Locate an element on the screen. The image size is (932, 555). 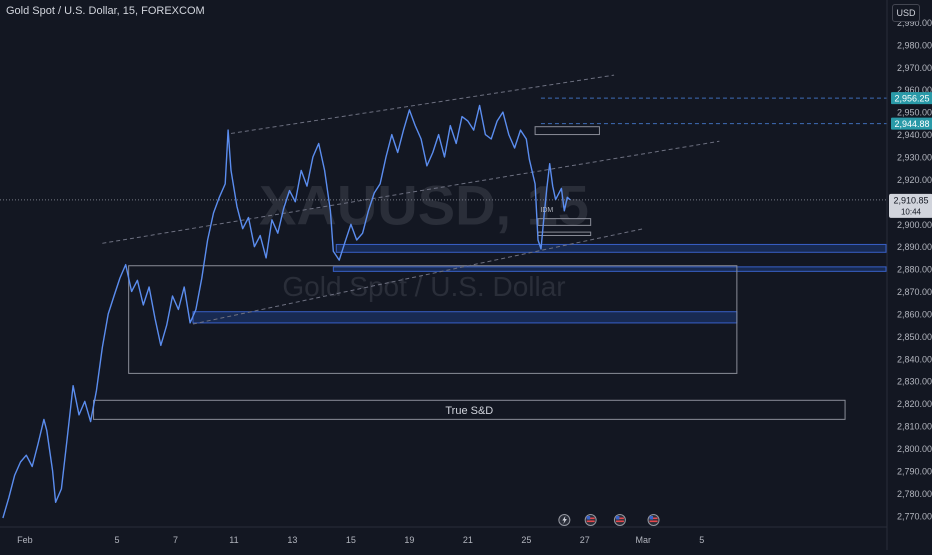
price-tick-label: 2,810.00 is located at coordinates (914, 427).